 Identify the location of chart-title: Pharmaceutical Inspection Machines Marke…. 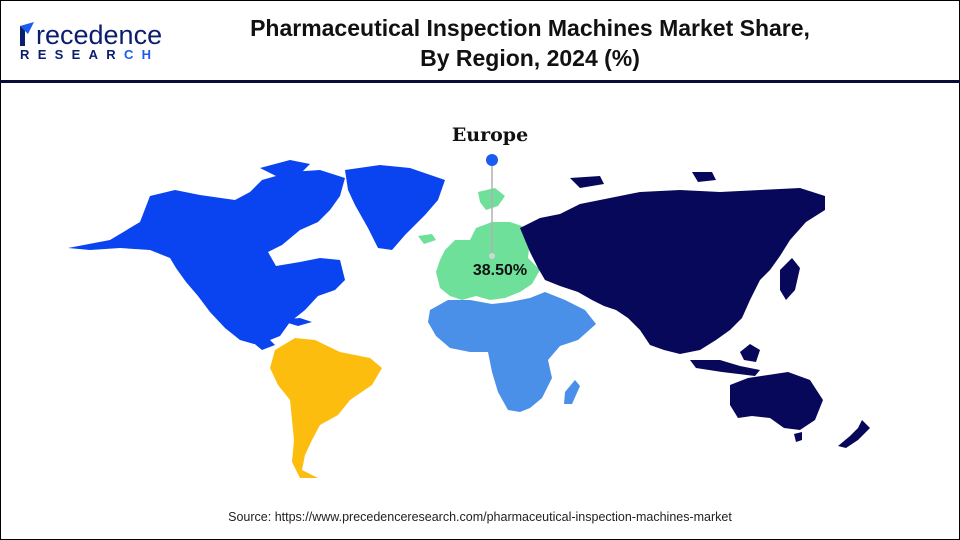
(530, 43).